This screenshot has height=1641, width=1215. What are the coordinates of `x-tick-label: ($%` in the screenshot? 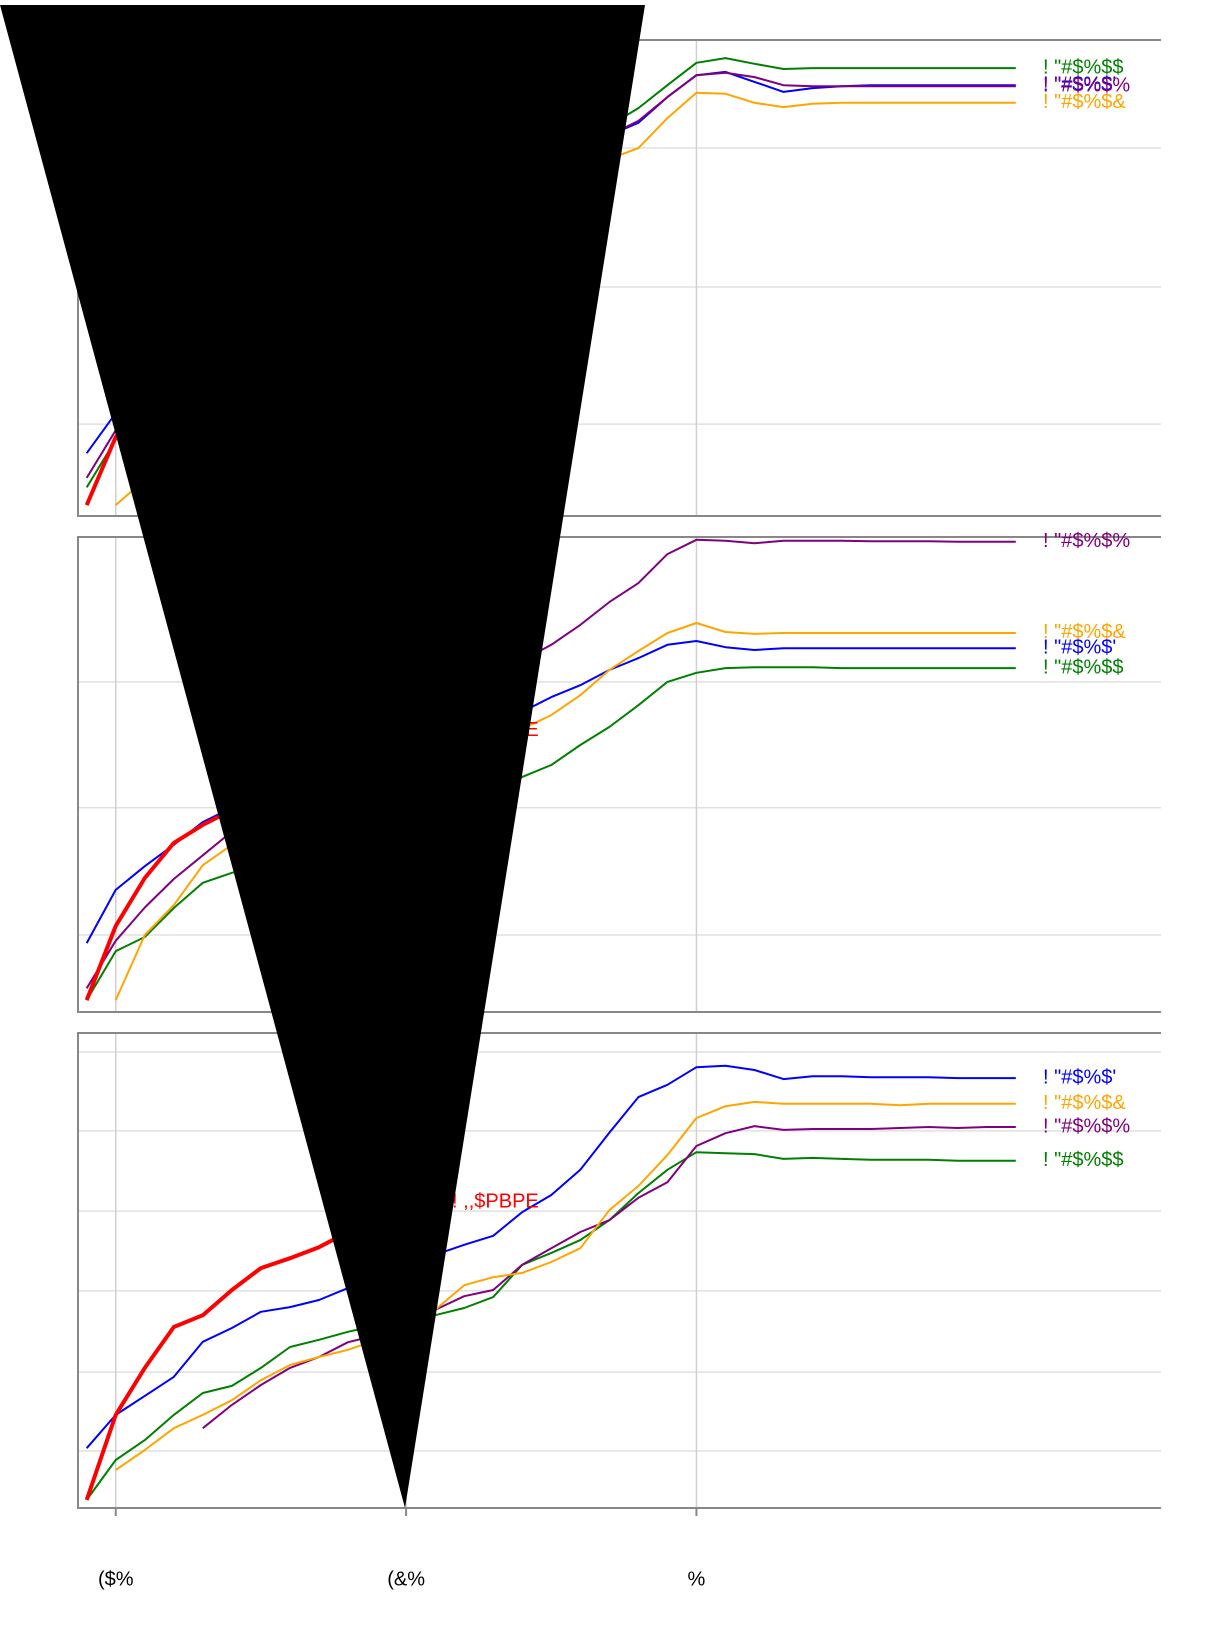 It's located at (116, 1579).